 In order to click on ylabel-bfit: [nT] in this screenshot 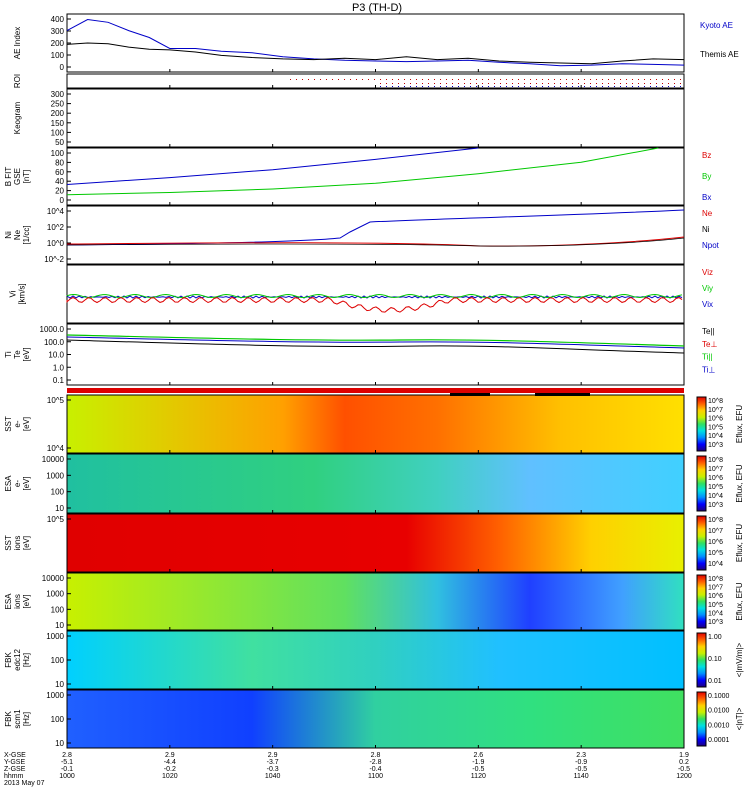, I will do `click(26, 177)`.